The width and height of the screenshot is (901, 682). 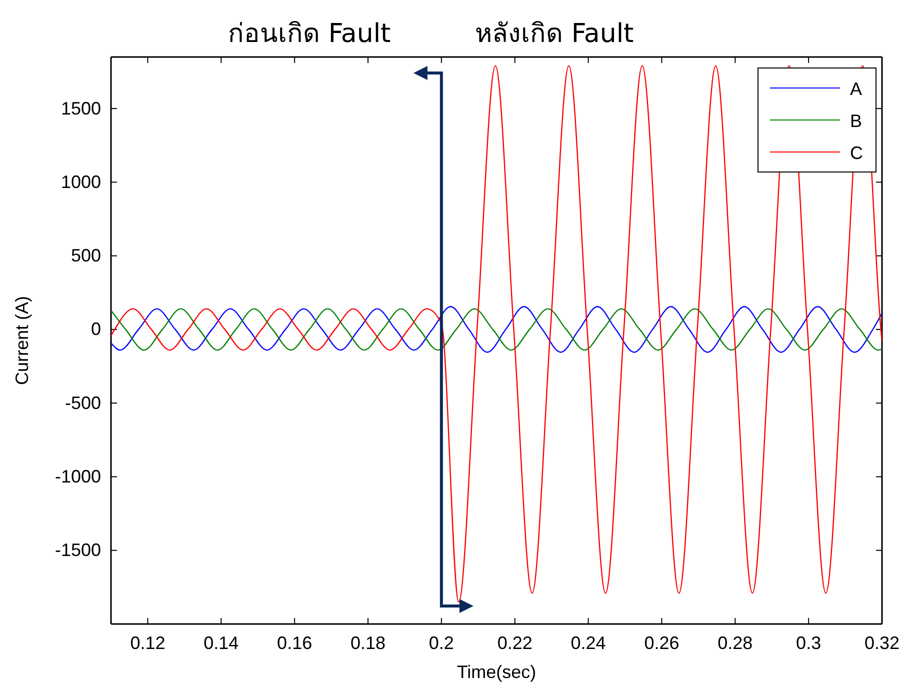 I want to click on legend-label: A, so click(x=856, y=89).